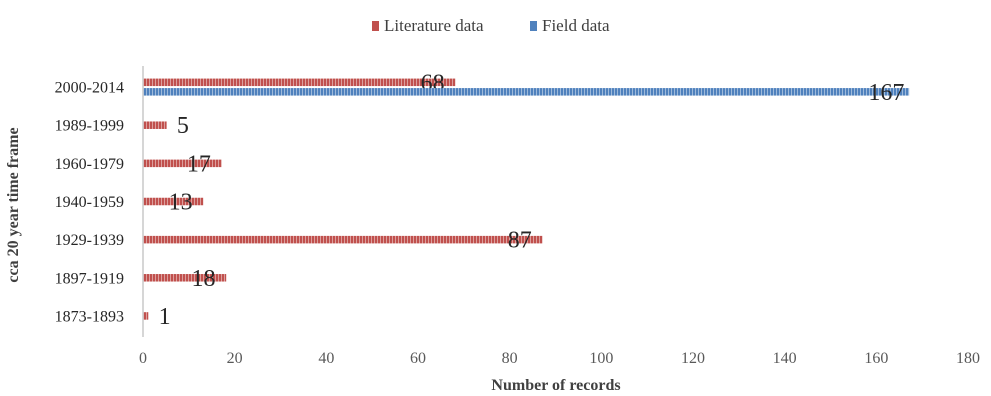 The height and width of the screenshot is (396, 991). I want to click on x-tick-label: 20, so click(235, 358).